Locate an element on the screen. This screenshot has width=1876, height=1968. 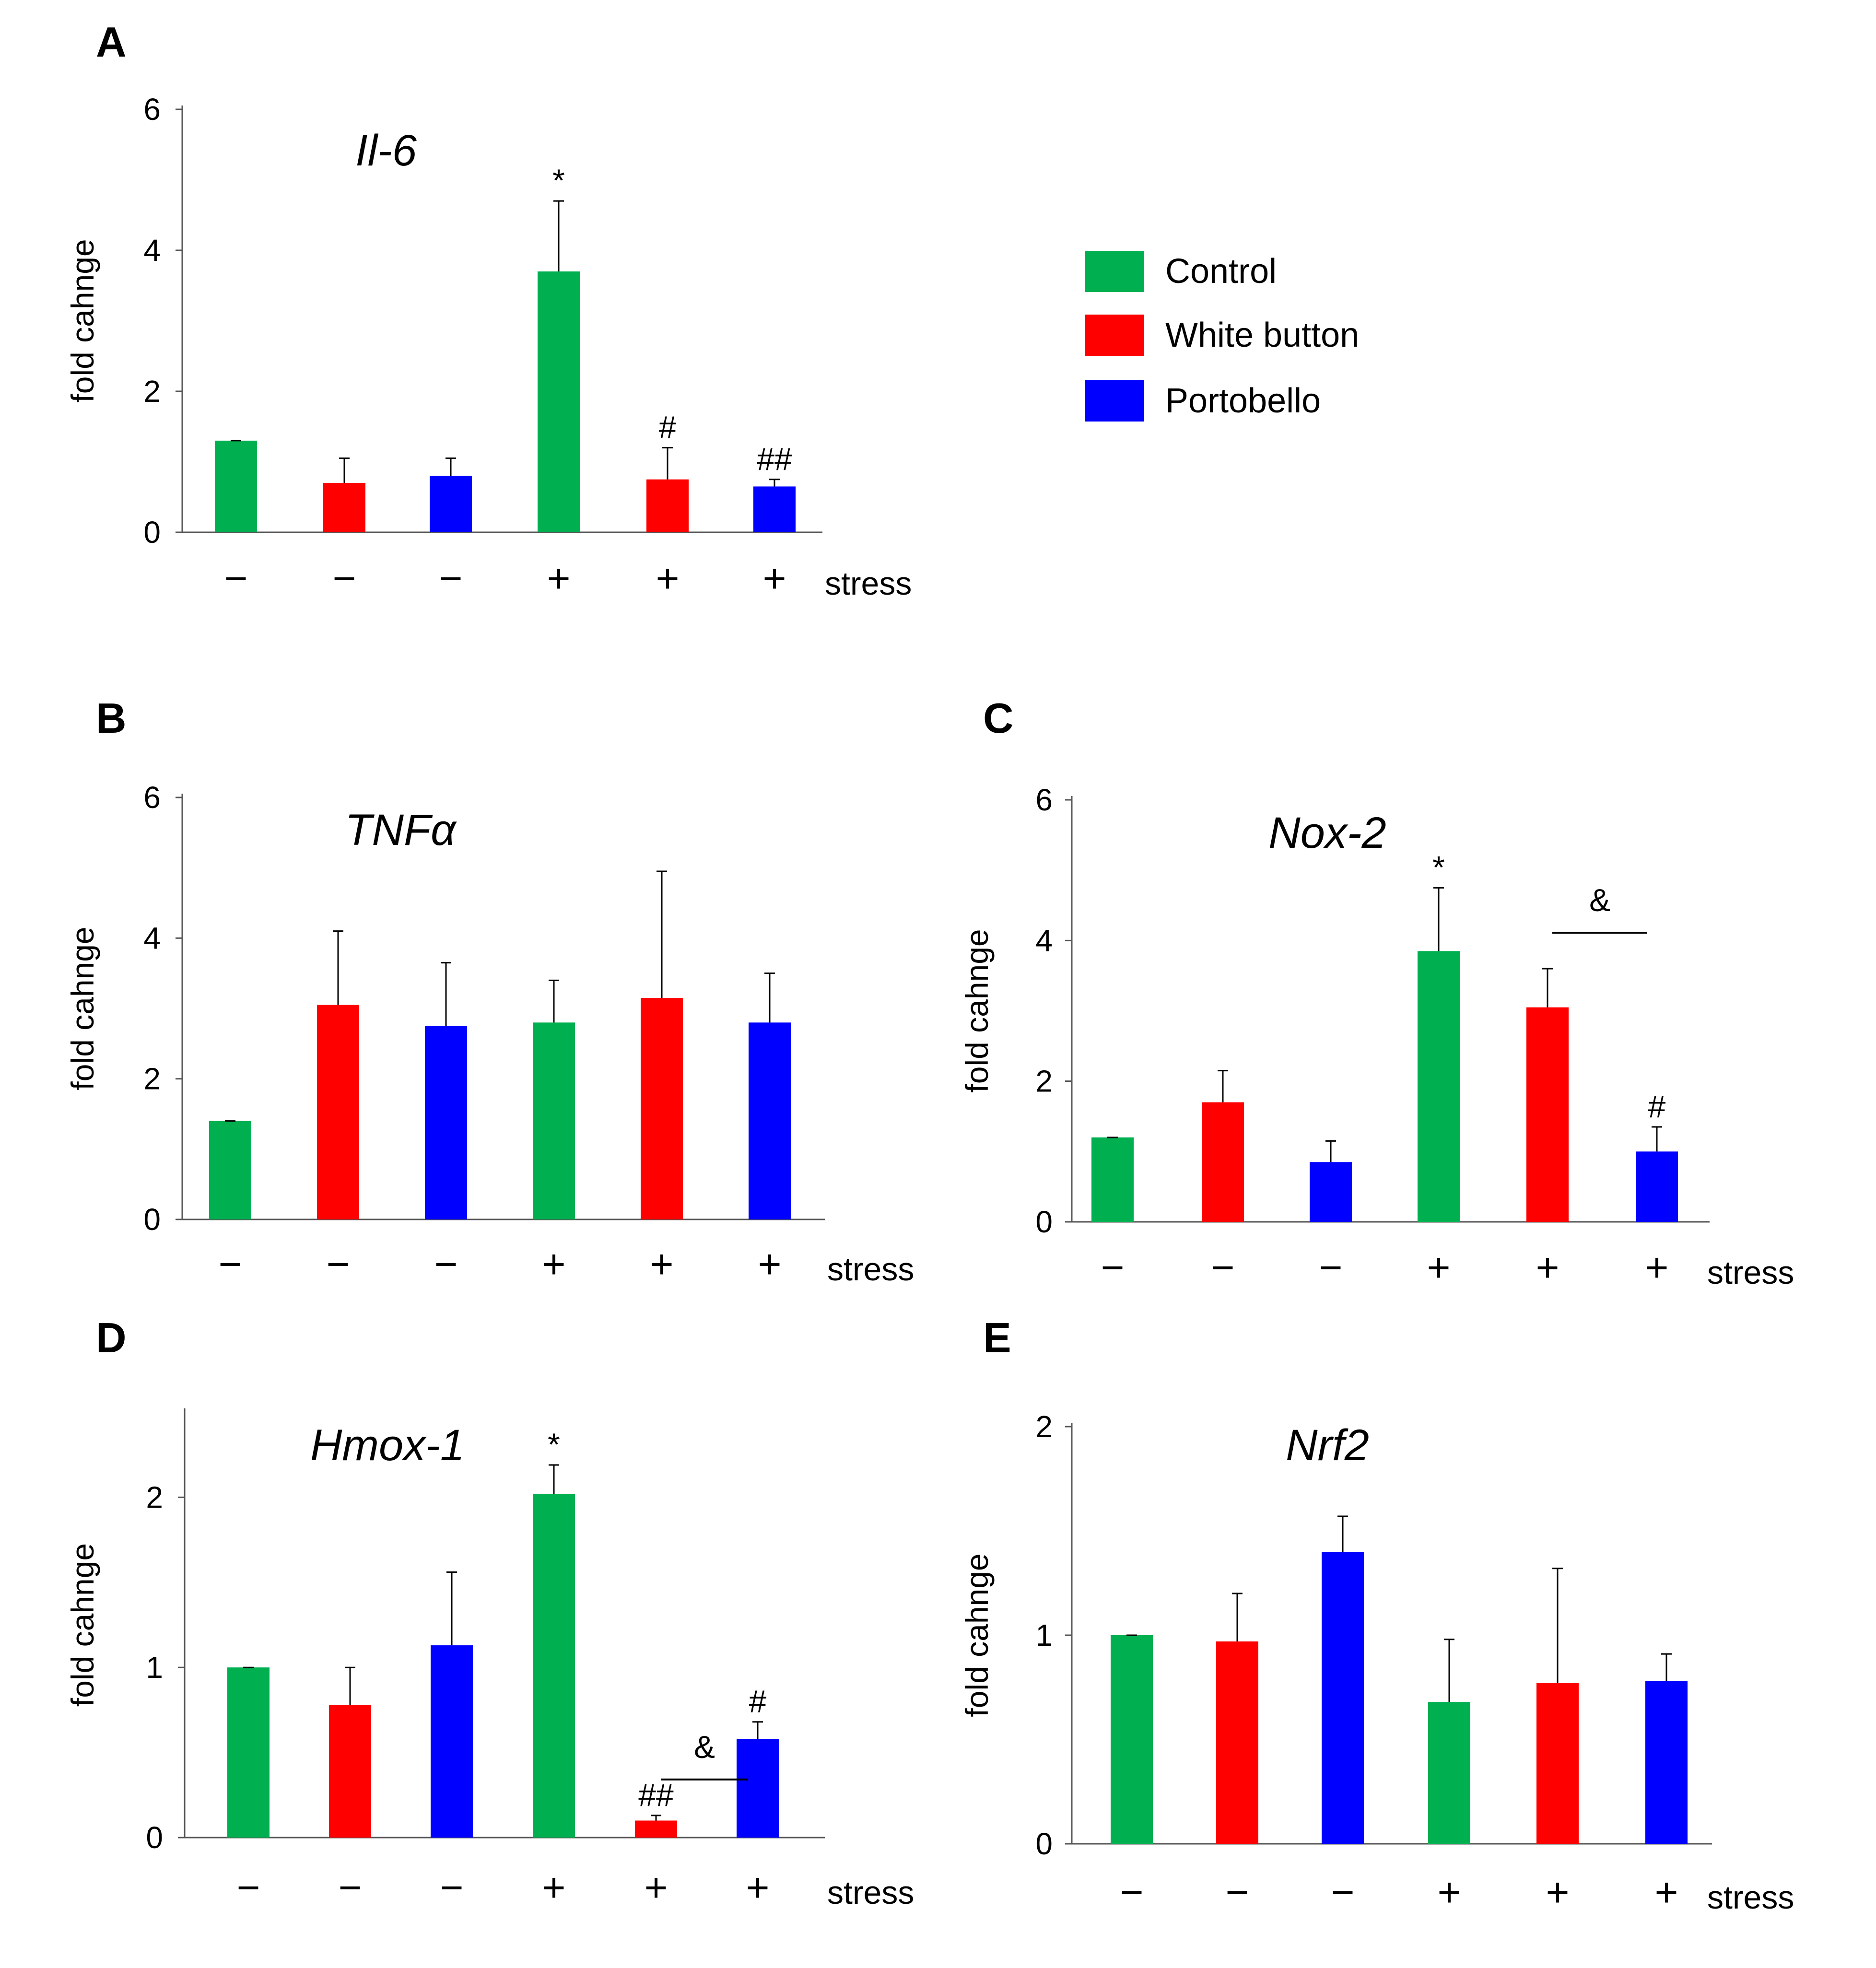
legend-label: Control is located at coordinates (1221, 271).